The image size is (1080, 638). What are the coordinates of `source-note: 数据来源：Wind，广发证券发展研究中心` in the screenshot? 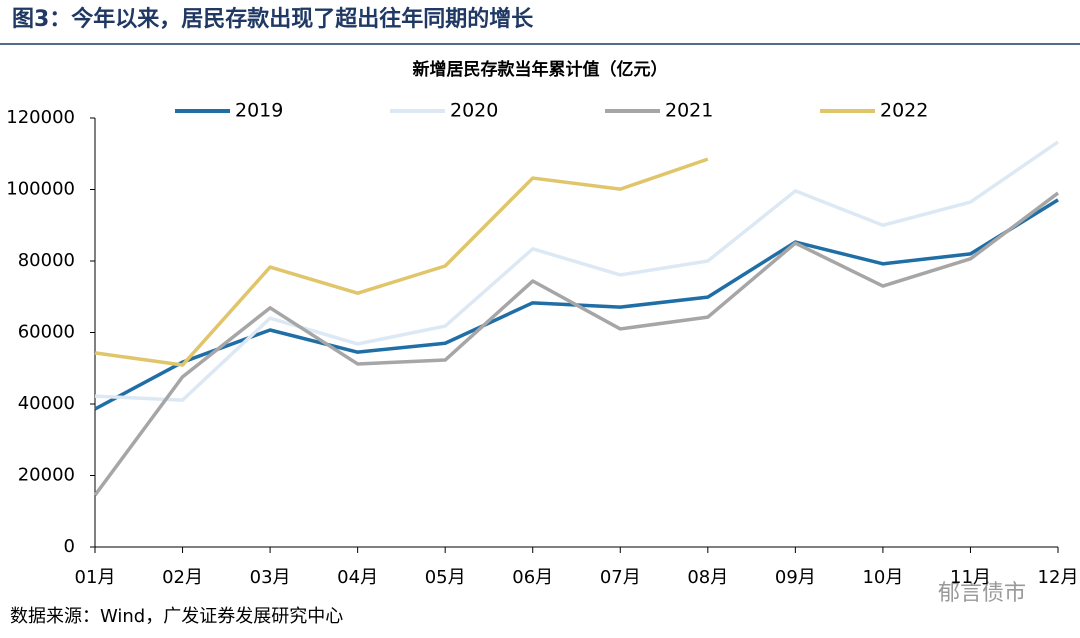 It's located at (176, 616).